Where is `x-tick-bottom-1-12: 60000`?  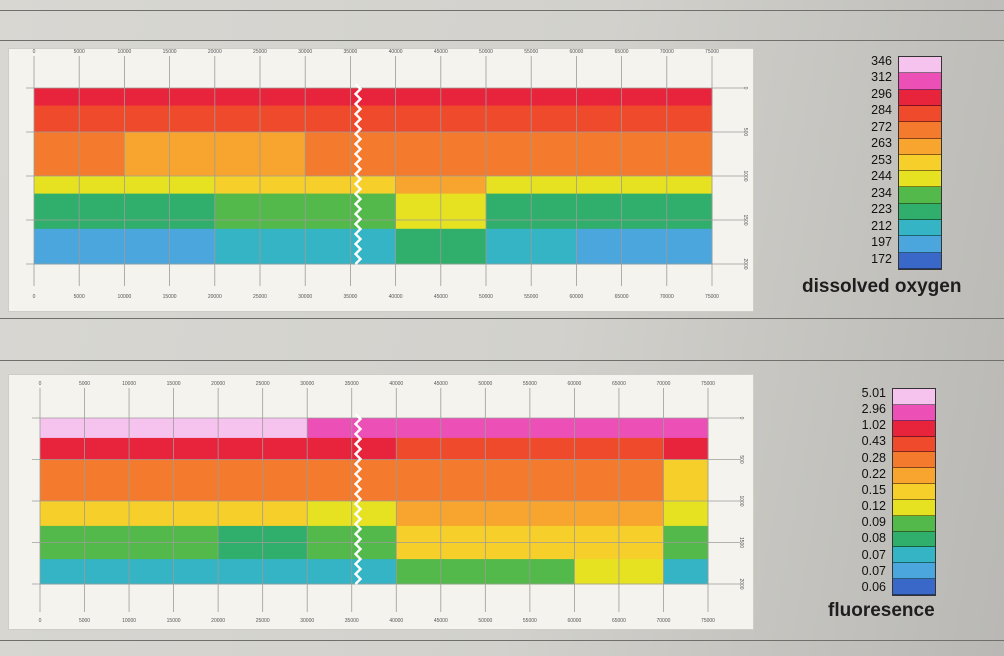
x-tick-bottom-1-12: 60000 is located at coordinates (574, 621).